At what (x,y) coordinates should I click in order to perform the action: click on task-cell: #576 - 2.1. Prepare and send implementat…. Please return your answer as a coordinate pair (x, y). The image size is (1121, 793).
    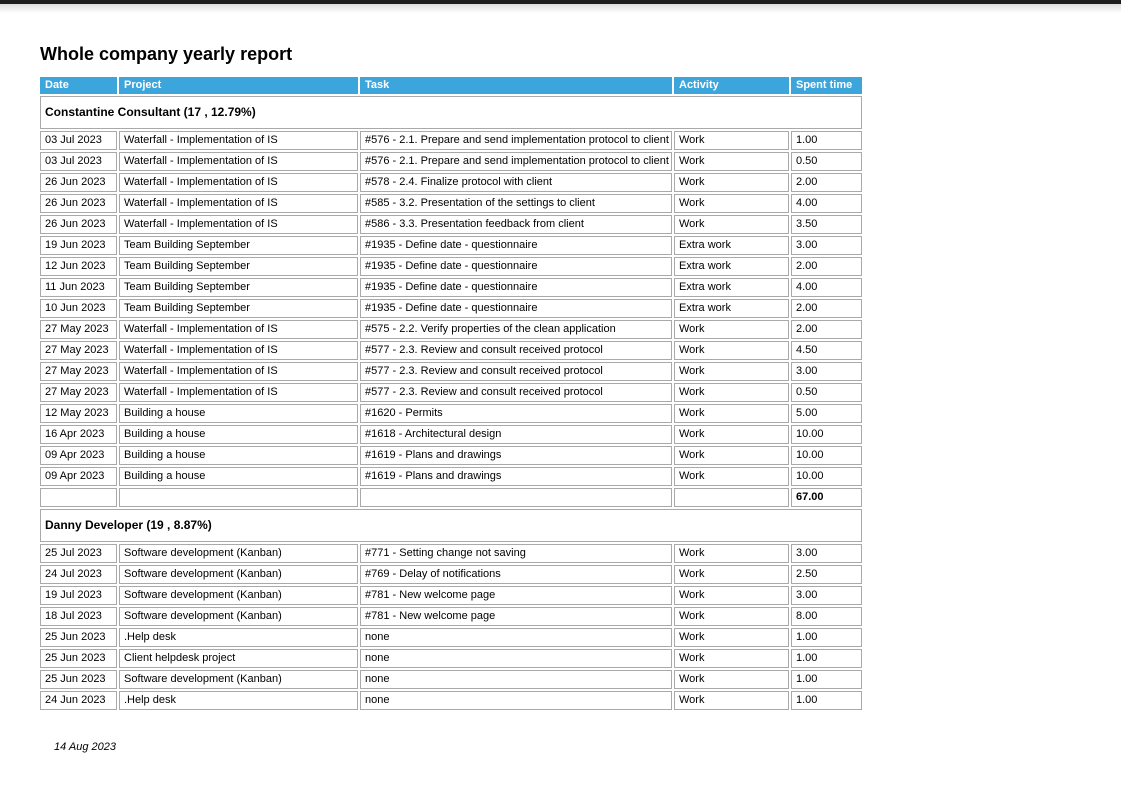
    Looking at the image, I should click on (516, 140).